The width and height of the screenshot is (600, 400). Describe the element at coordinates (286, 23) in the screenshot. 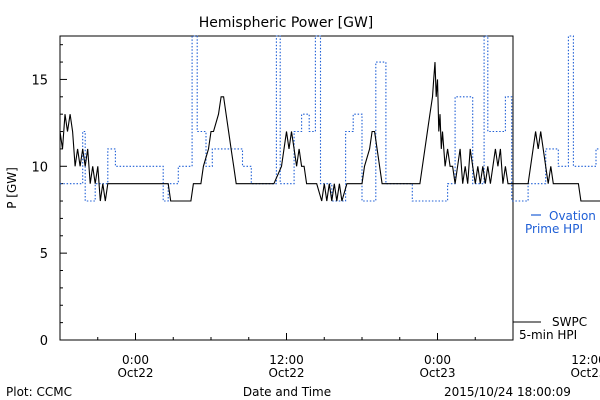

I see `chart-title: Hemispheric Power [GW]` at that location.